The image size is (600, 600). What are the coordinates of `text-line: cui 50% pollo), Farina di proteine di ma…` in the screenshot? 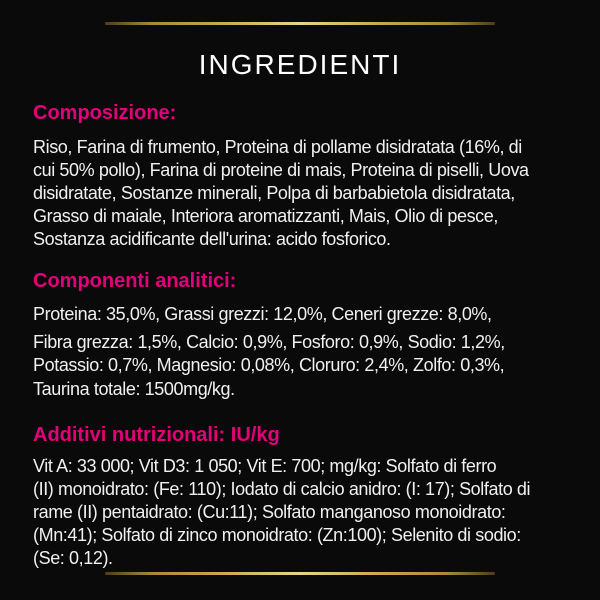 It's located at (281, 170).